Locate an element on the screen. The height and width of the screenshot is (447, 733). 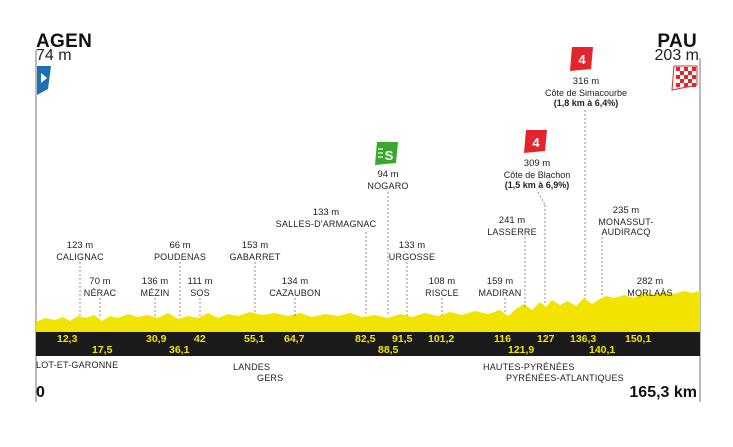
km-marker: 88,5 is located at coordinates (388, 350).